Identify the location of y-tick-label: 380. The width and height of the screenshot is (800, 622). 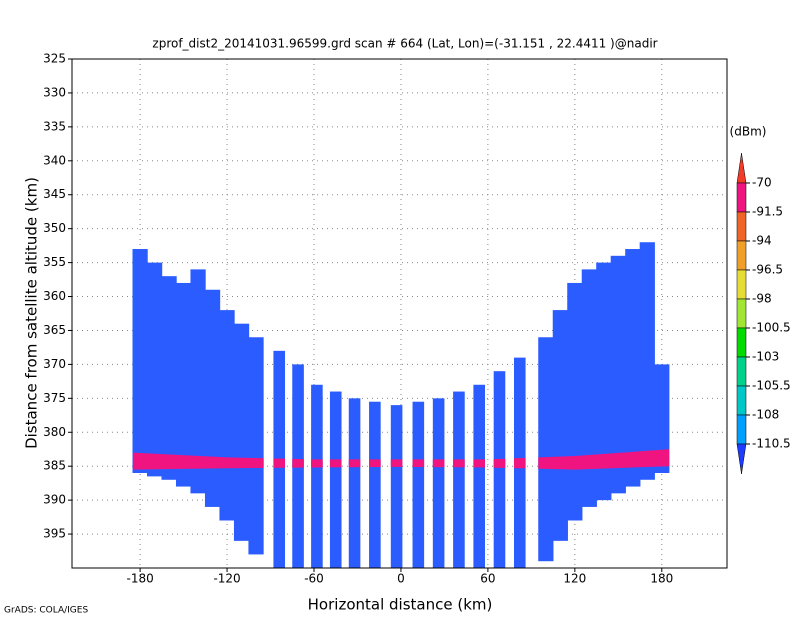
(54, 432).